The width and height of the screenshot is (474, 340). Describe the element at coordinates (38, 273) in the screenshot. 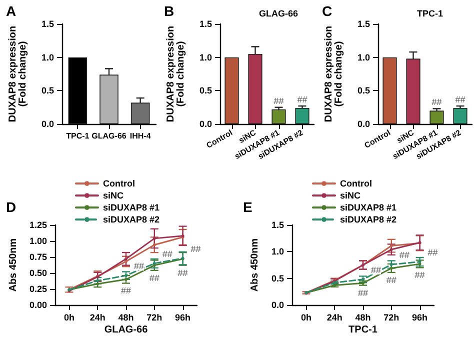

I see `y-tick-label: 0.50` at that location.